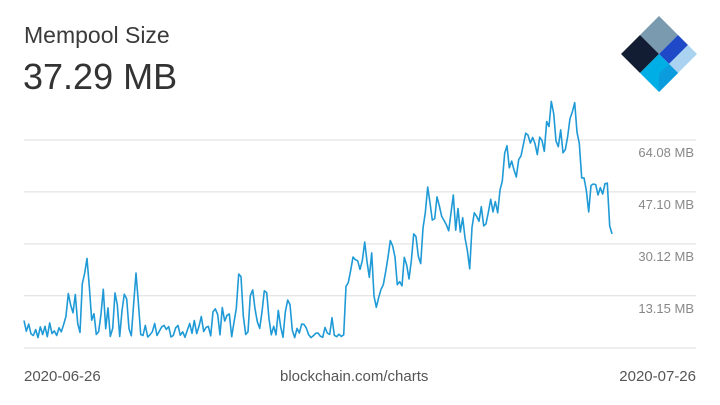  I want to click on y-tick-label-2: 47.10 MB, so click(666, 204).